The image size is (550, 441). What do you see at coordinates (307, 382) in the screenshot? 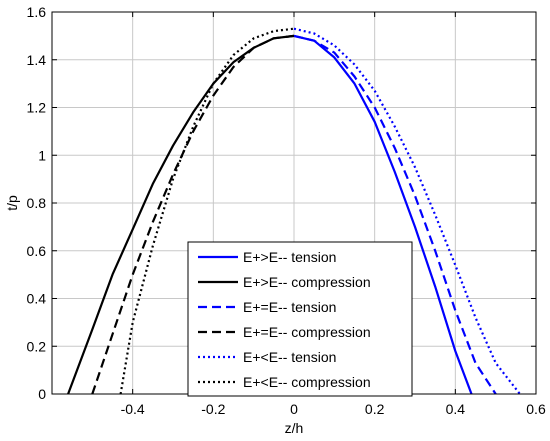
I see `legend-label: E+<E-- compression` at bounding box center [307, 382].